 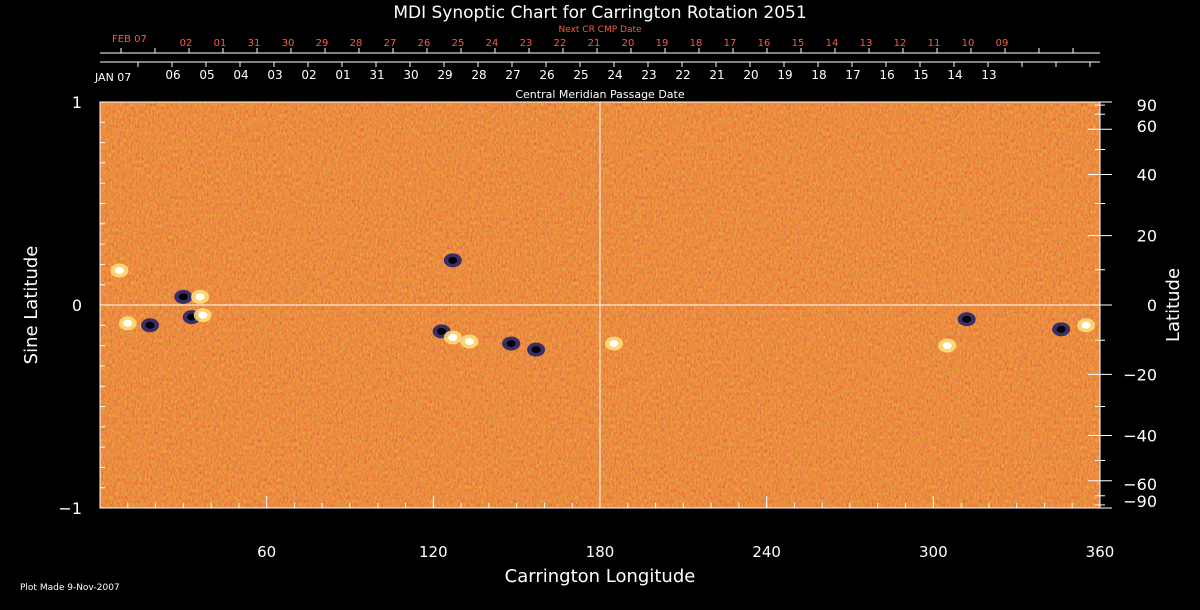 I want to click on next-cr-date-label-24: 09, so click(x=1002, y=43).